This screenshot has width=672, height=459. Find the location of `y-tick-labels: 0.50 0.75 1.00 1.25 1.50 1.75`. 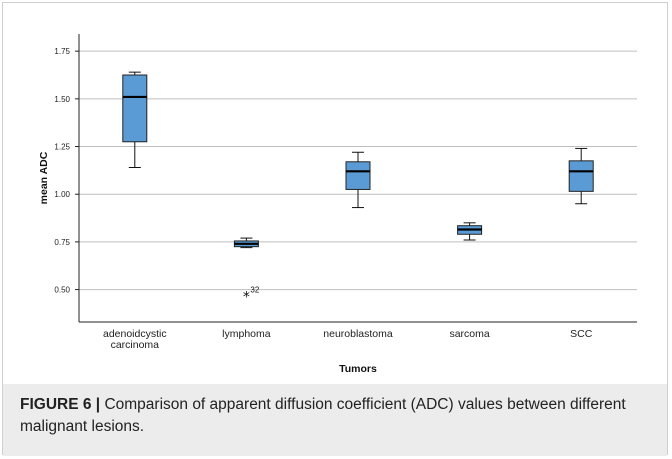

y-tick-labels: 0.50 0.75 1.00 1.25 1.50 1.75 is located at coordinates (66, 171).